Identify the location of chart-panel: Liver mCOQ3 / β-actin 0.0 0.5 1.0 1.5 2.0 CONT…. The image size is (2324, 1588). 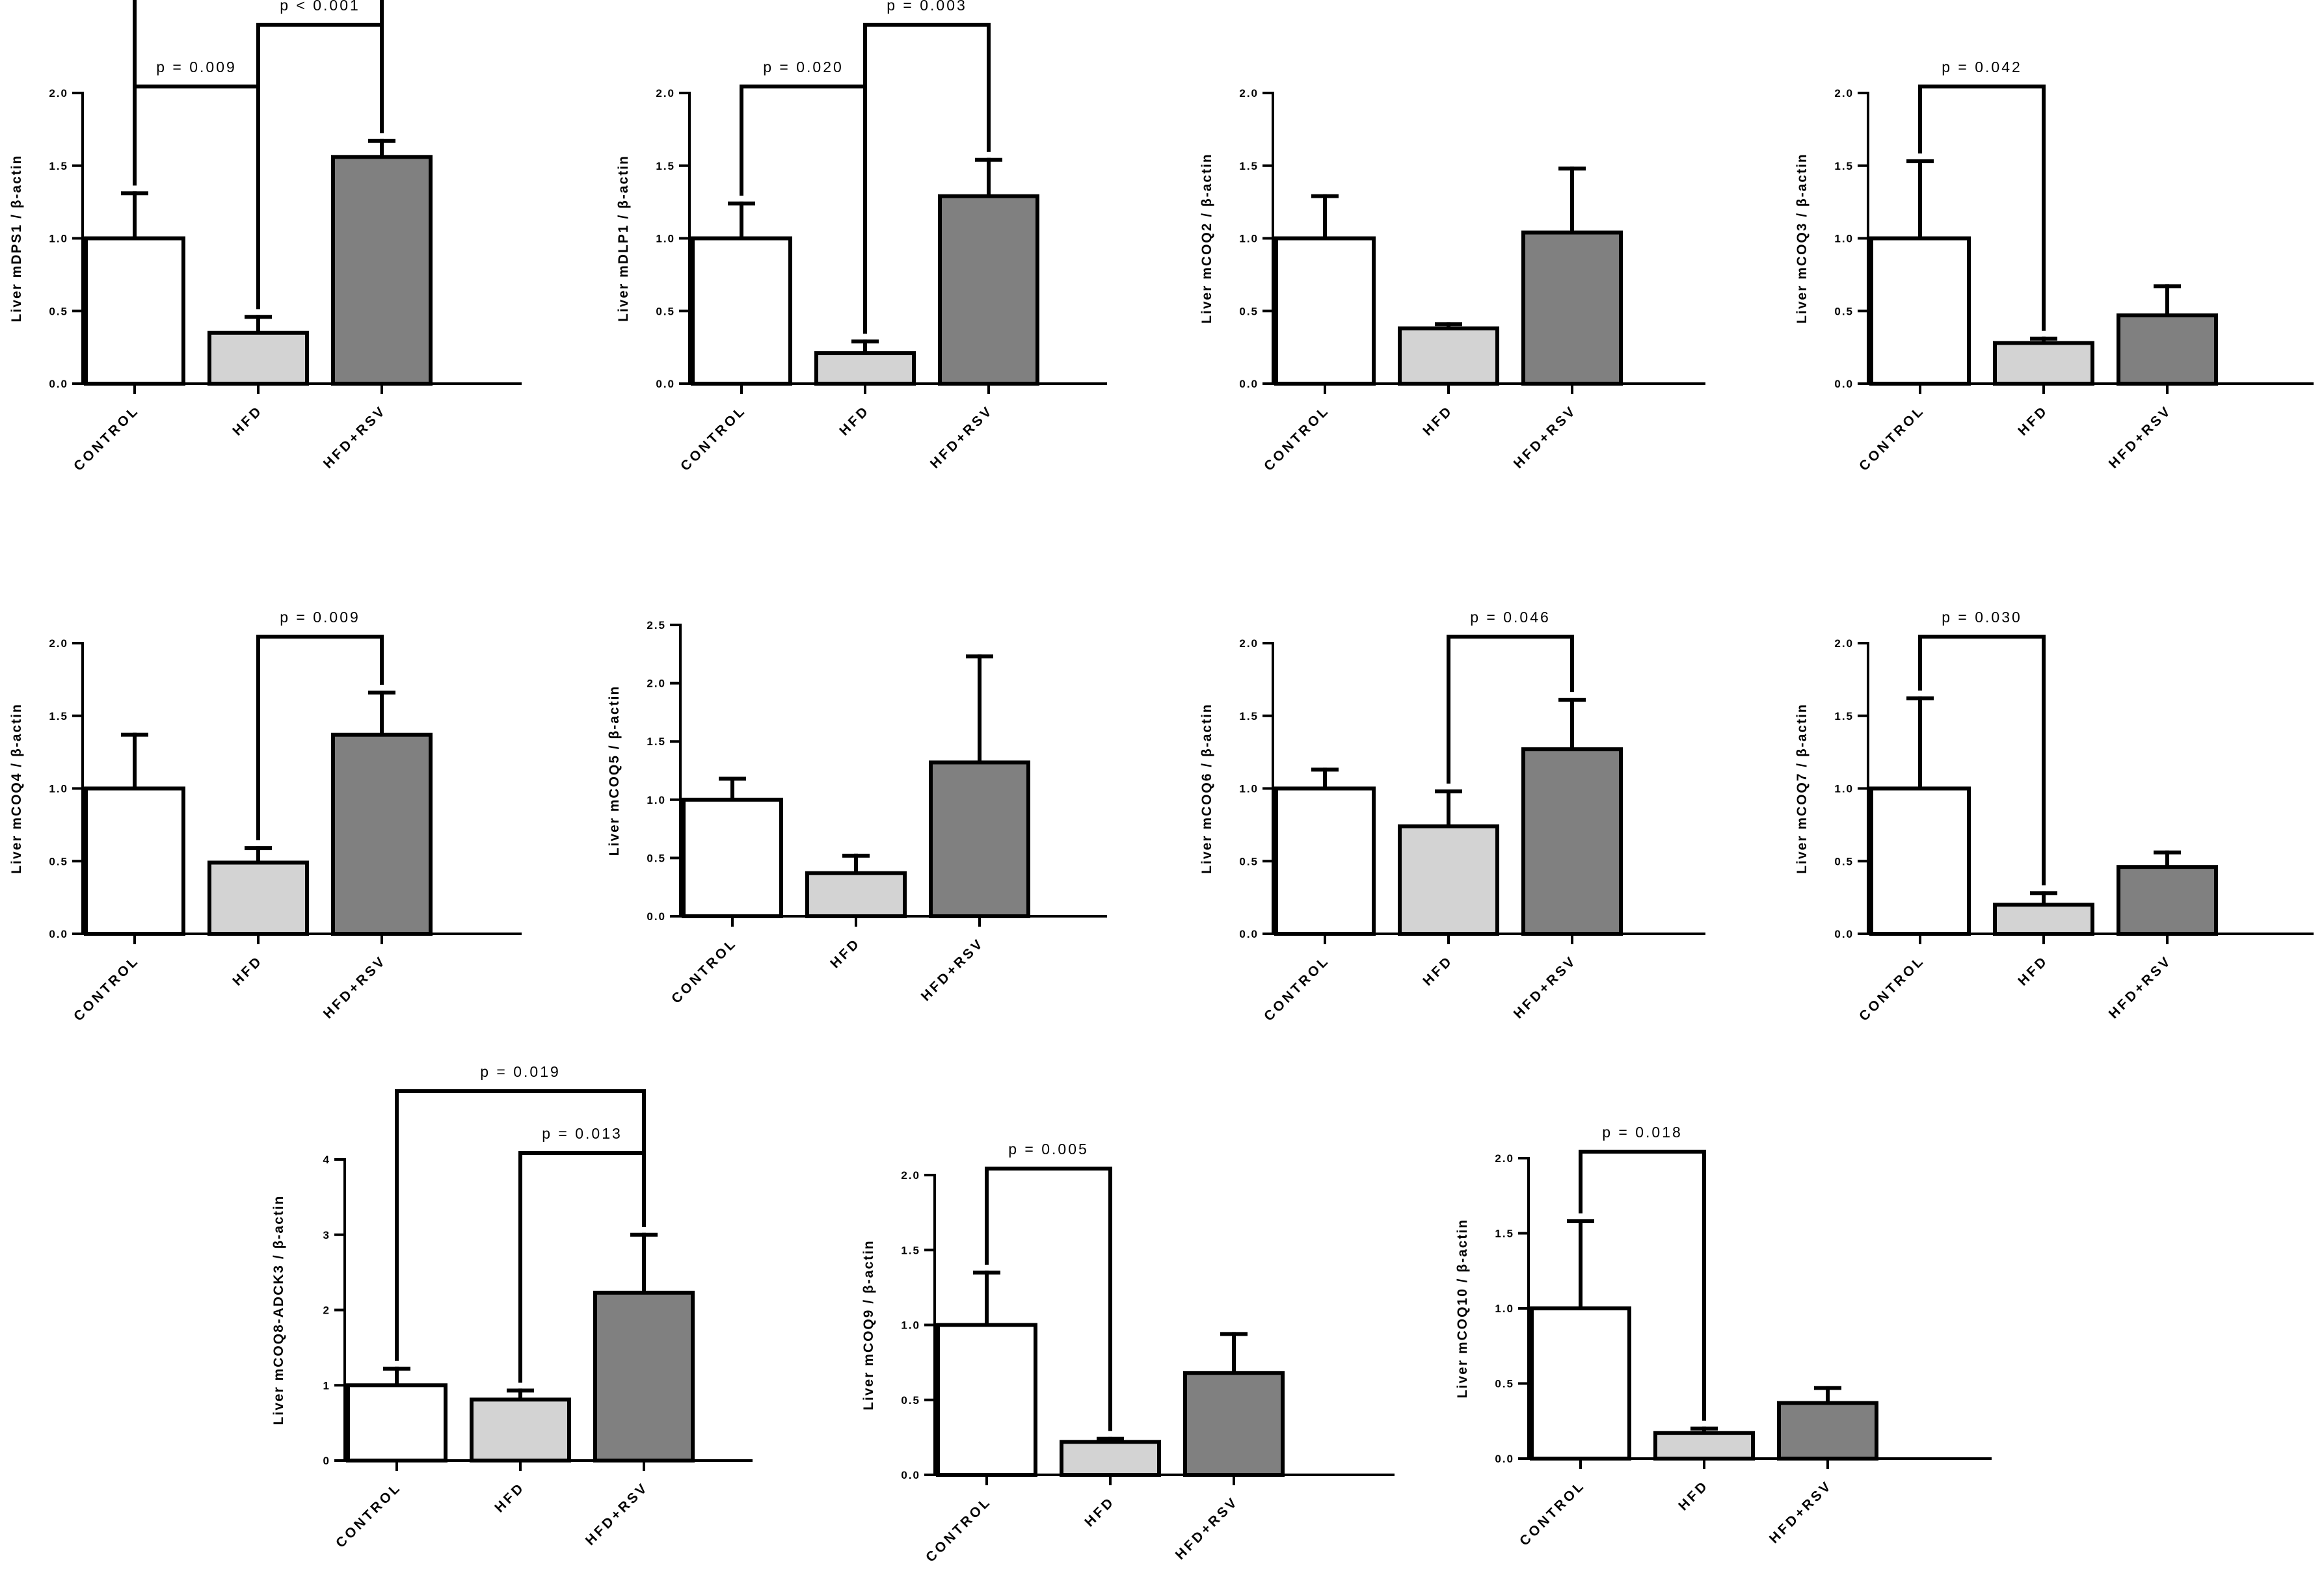
(2054, 267).